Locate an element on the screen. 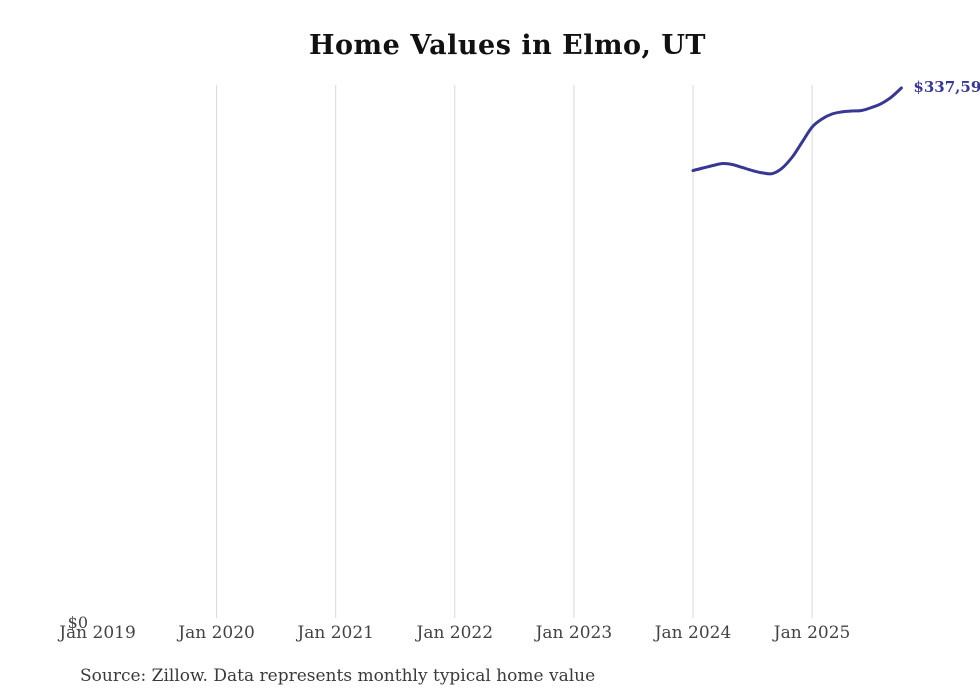 The width and height of the screenshot is (980, 699). y-axis-zero-label: $0 is located at coordinates (77, 622).